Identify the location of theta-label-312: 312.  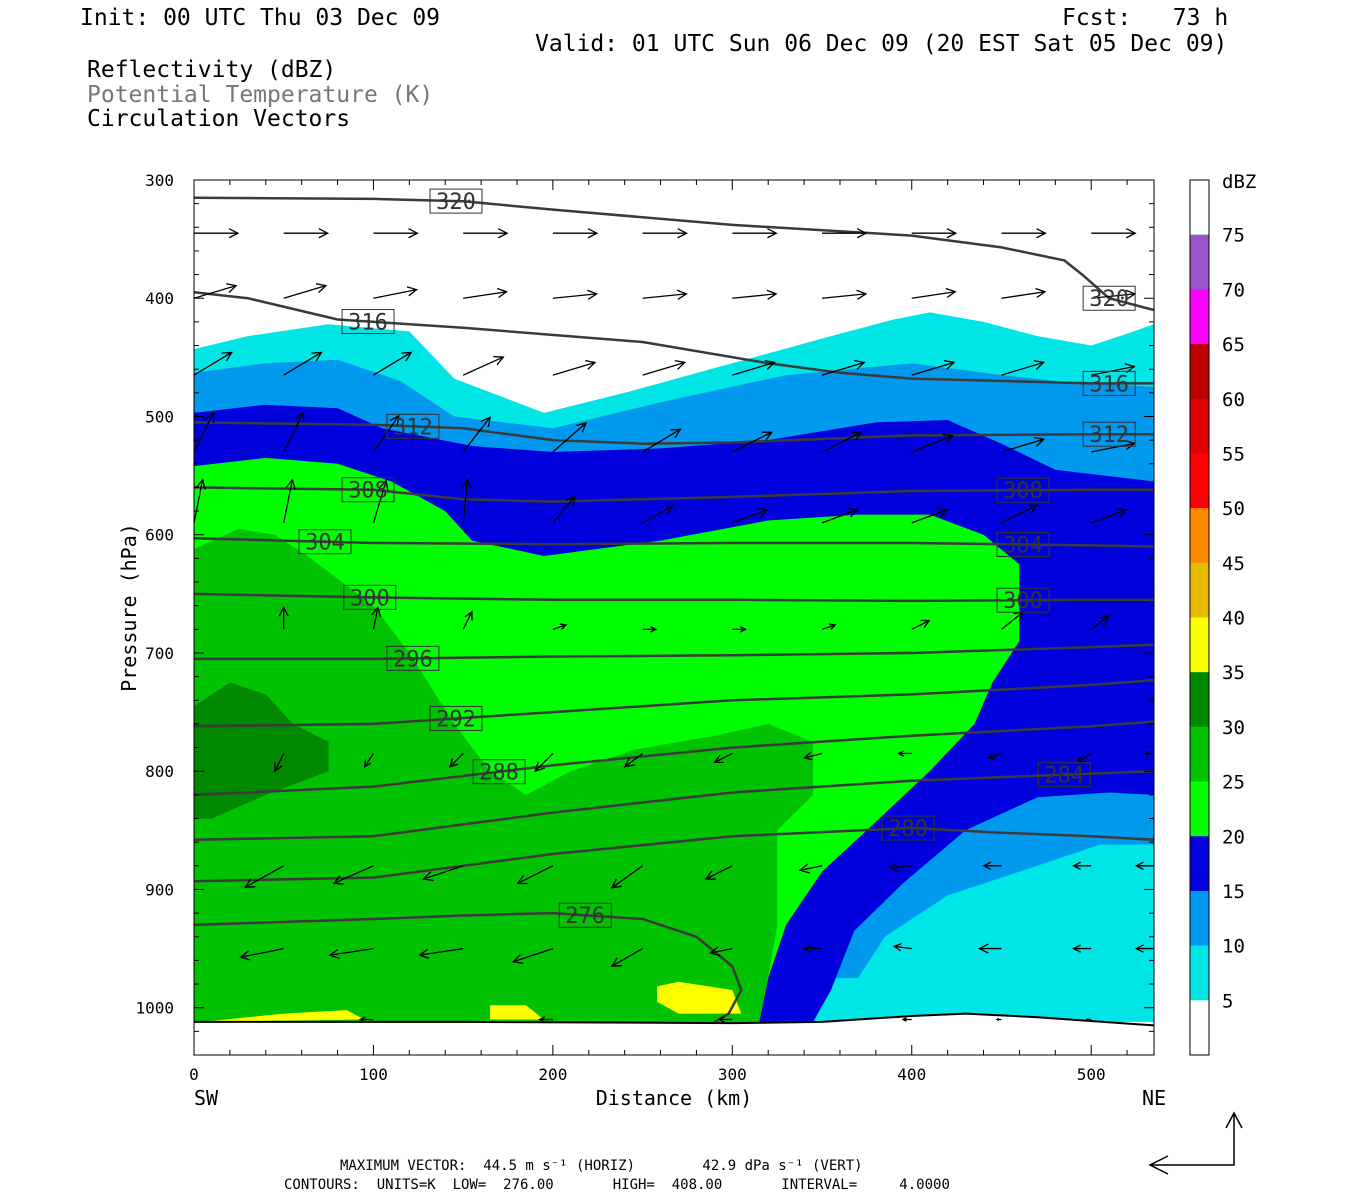
(1109, 434).